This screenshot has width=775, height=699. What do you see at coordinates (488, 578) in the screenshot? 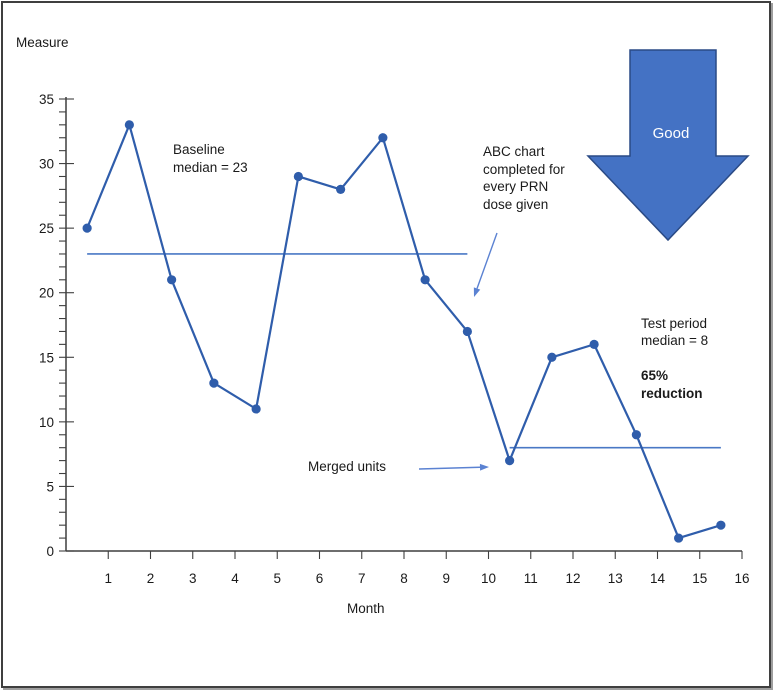
I see `x-tick-label: 10` at bounding box center [488, 578].